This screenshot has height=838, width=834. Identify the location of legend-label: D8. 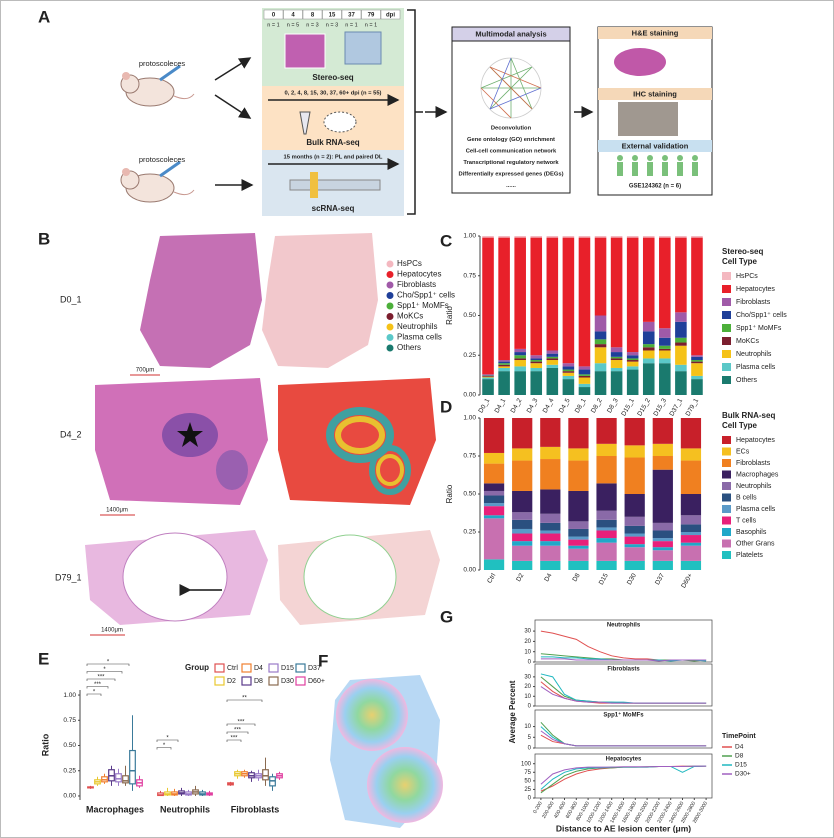
(258, 681).